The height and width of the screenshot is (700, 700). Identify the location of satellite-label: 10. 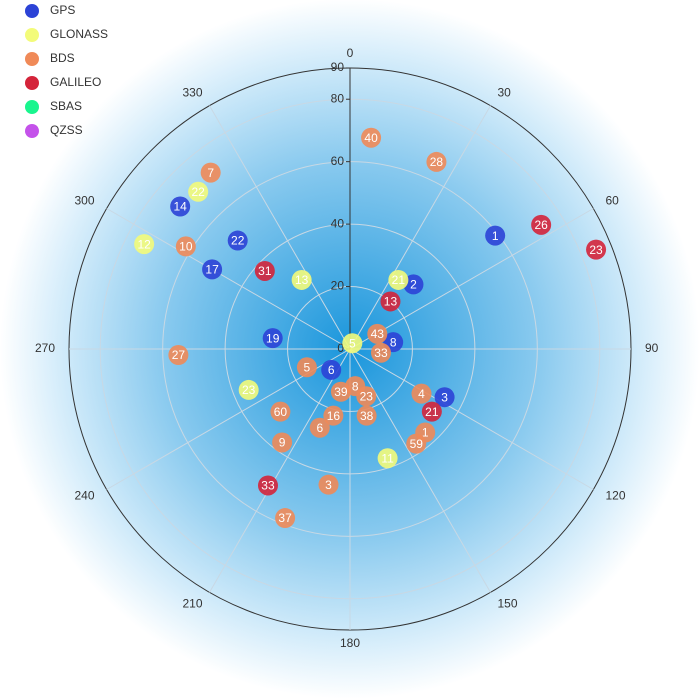
(186, 247).